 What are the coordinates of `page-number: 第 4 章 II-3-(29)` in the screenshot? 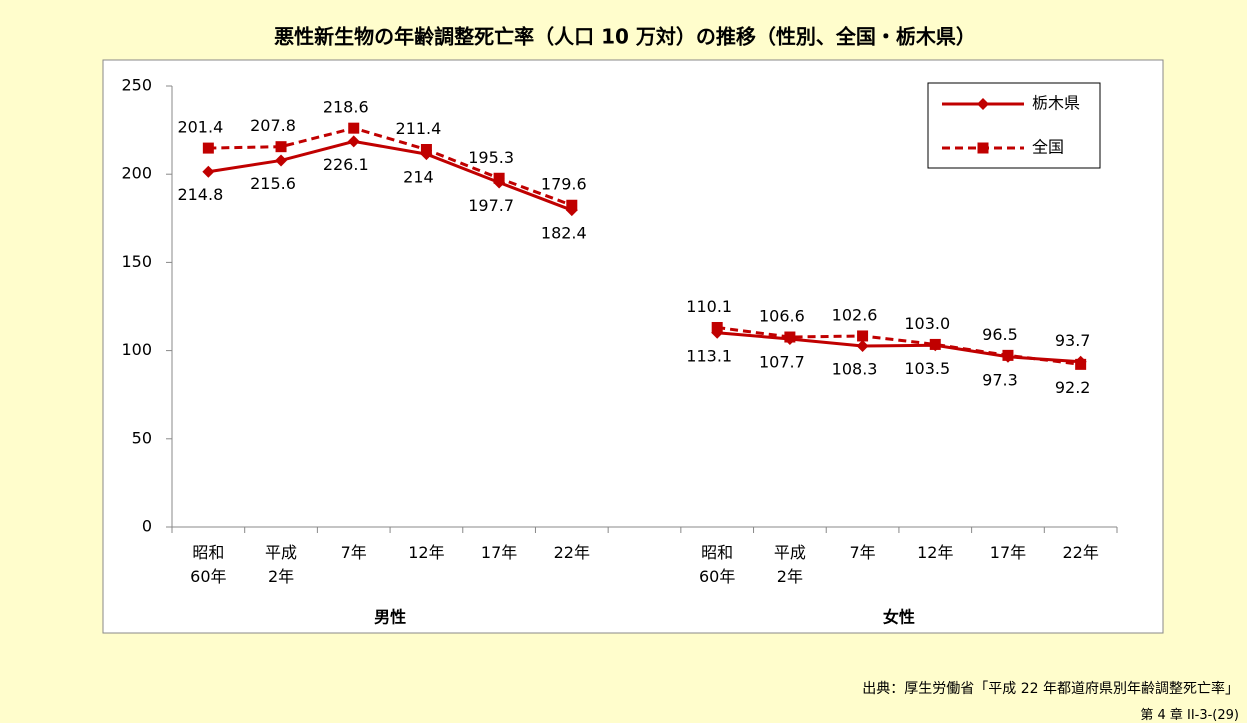 It's located at (1189, 715).